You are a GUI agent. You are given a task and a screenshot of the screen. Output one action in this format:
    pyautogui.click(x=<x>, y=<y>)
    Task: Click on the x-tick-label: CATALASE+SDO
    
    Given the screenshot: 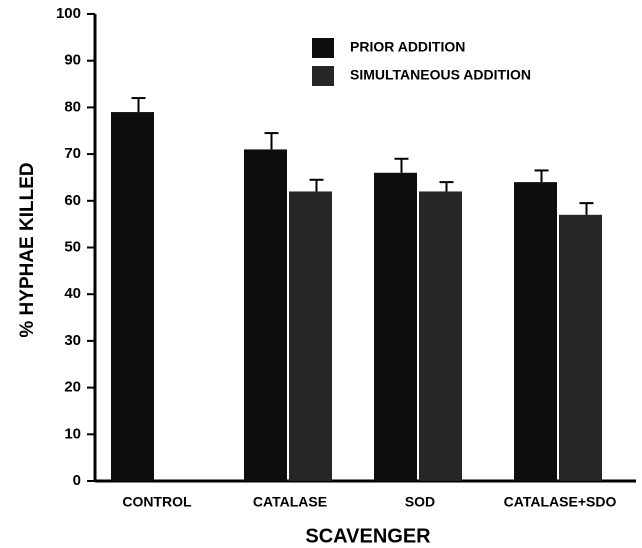 What is the action you would take?
    pyautogui.click(x=560, y=502)
    